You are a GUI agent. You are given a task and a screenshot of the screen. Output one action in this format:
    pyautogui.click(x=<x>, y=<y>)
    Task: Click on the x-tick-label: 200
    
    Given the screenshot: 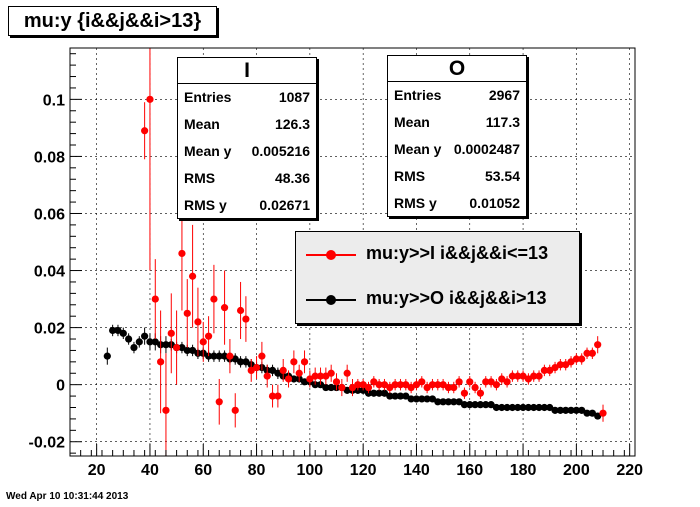 What is the action you would take?
    pyautogui.click(x=576, y=470)
    